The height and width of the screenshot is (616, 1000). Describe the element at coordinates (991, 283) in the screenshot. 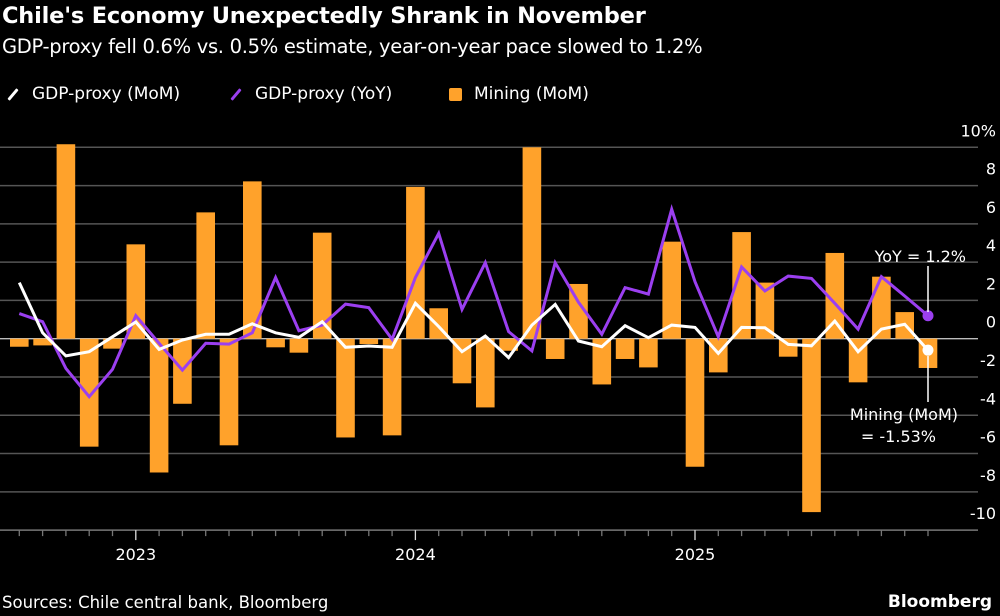

I see `y-tick-label: 2` at that location.